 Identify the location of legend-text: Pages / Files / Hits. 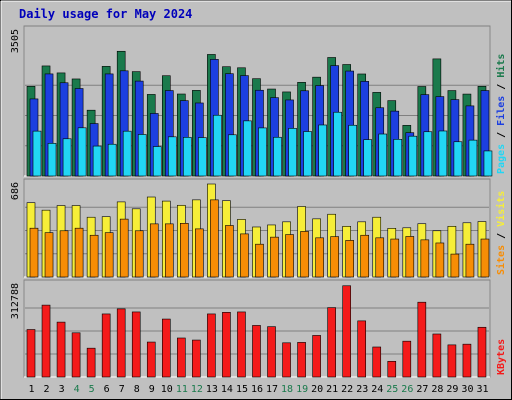
(501, 114).